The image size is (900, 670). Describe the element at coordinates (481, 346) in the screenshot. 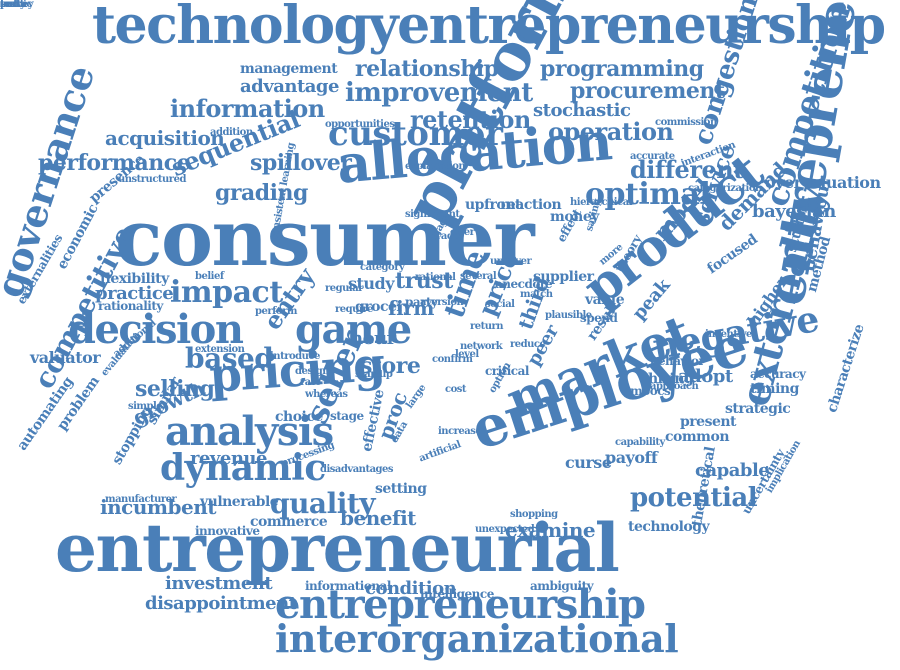

I see `word-network: network` at that location.